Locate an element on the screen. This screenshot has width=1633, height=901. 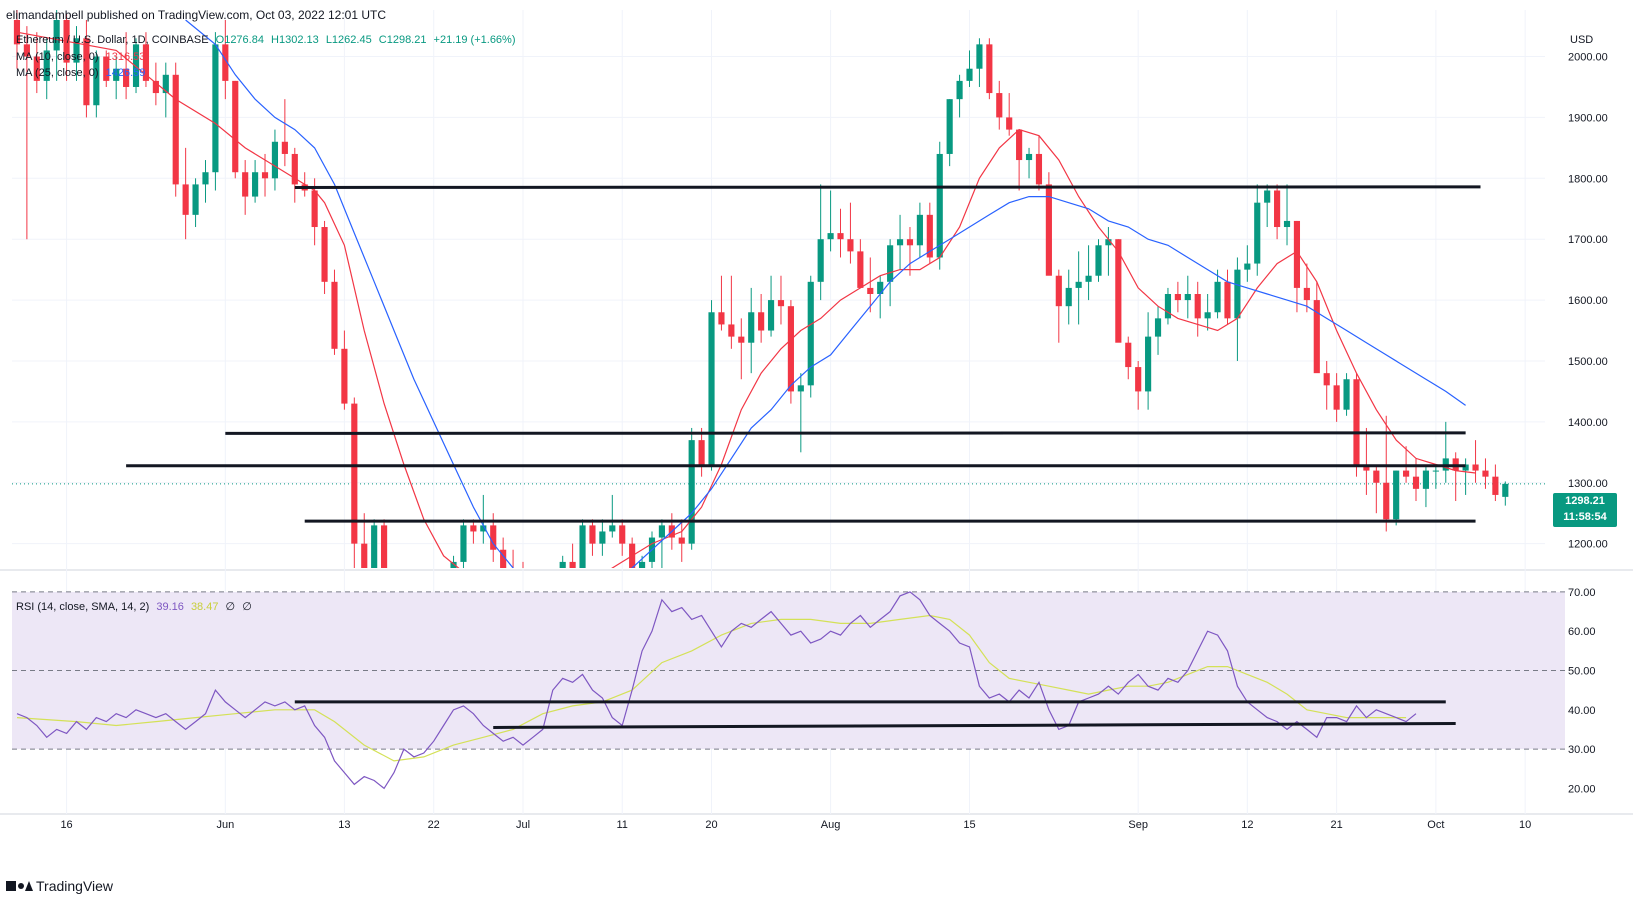
date-tick-label: 20 is located at coordinates (711, 825).